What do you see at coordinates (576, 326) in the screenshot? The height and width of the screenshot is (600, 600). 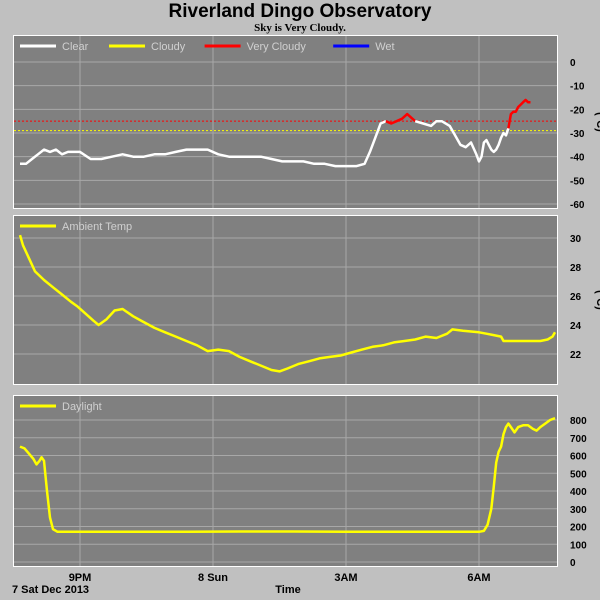 I see `y-tick-label: 24` at bounding box center [576, 326].